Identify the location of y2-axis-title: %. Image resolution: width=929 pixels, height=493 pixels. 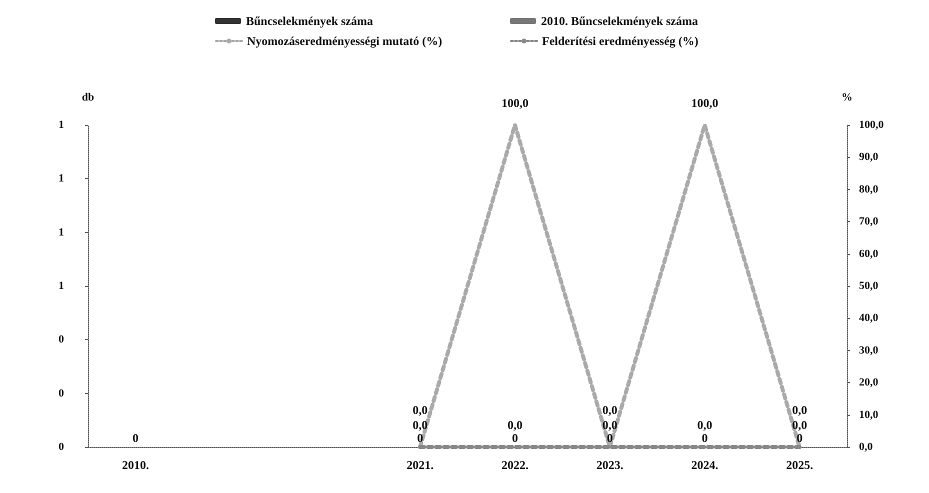
(847, 98).